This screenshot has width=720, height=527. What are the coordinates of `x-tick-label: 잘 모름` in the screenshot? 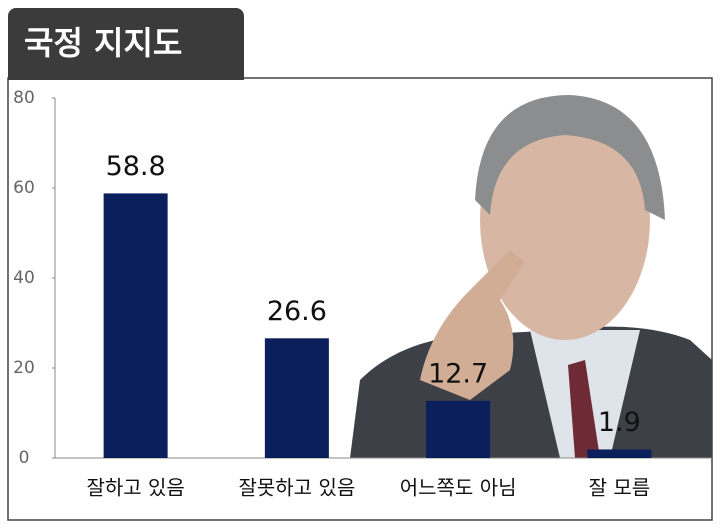 It's located at (620, 488).